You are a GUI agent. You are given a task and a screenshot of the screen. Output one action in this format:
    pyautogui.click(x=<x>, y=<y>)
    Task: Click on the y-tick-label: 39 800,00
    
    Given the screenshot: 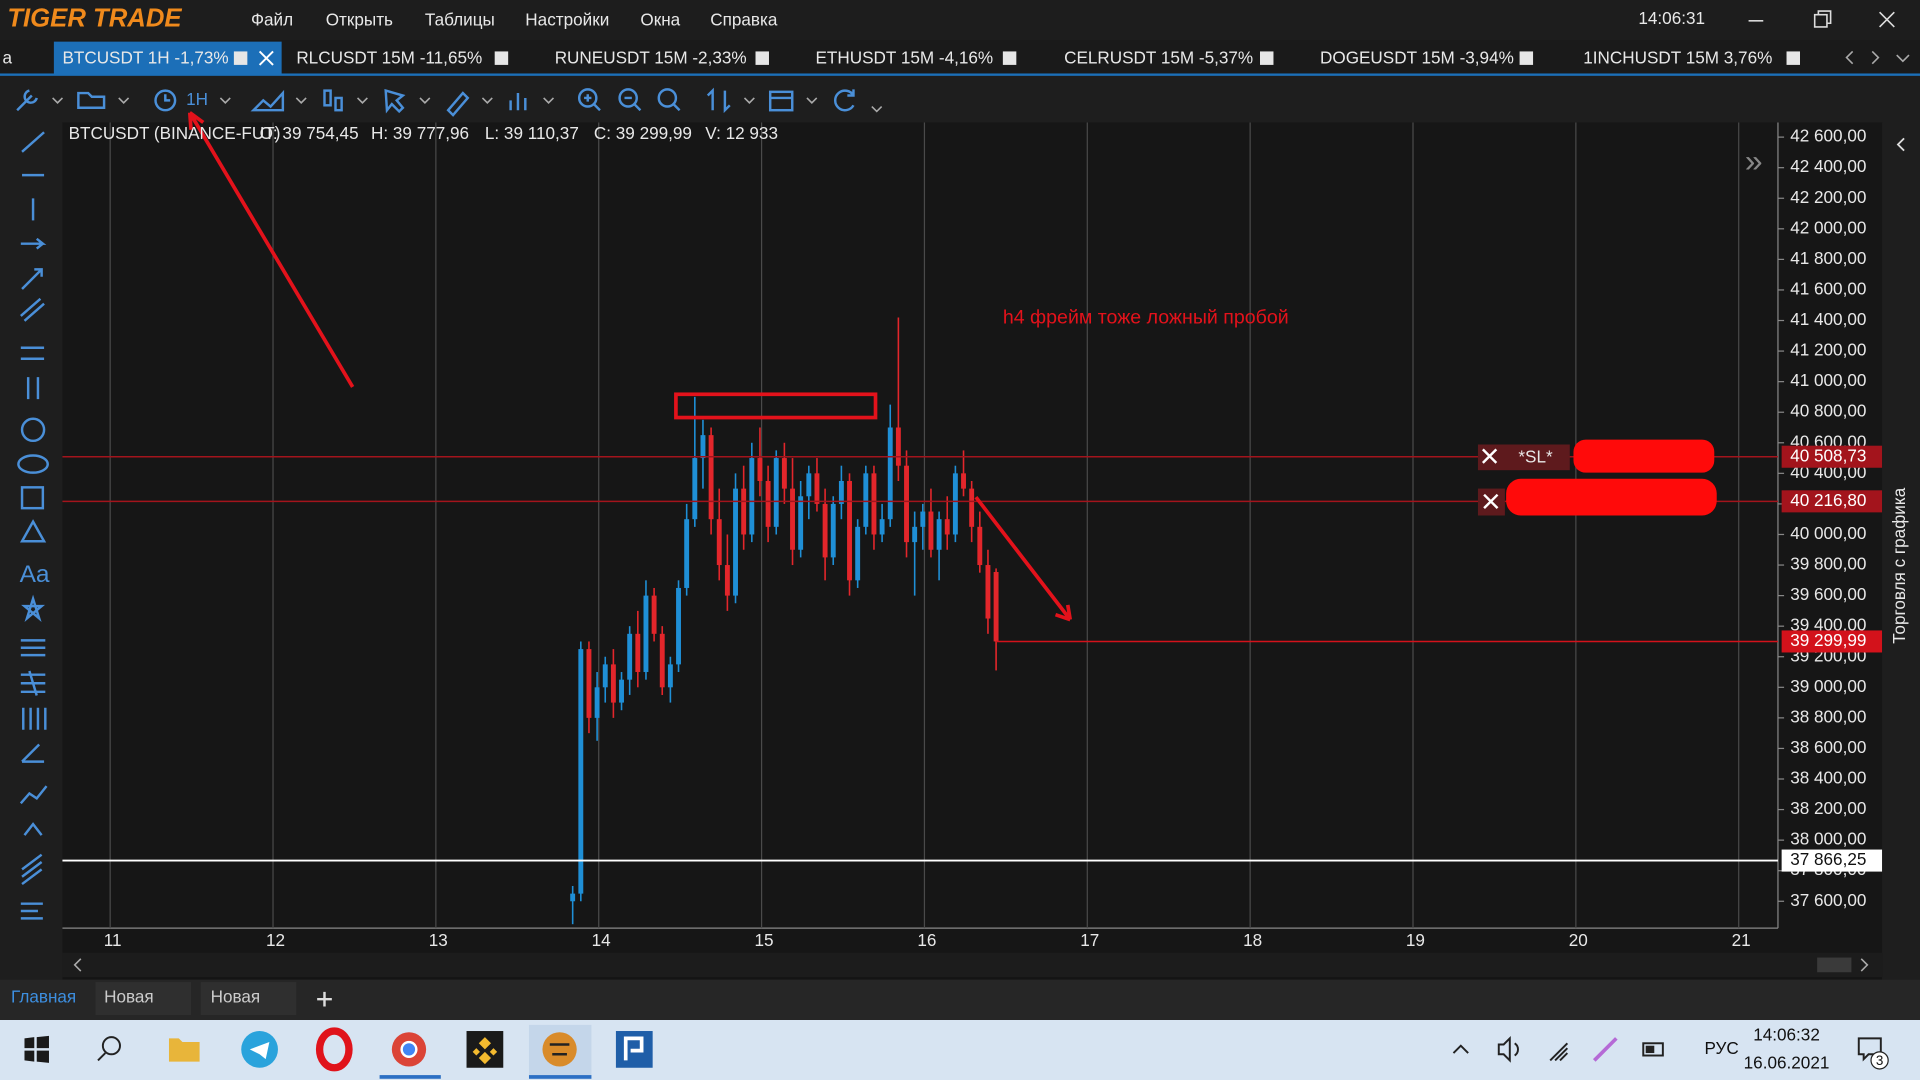 What is the action you would take?
    pyautogui.click(x=1828, y=564)
    